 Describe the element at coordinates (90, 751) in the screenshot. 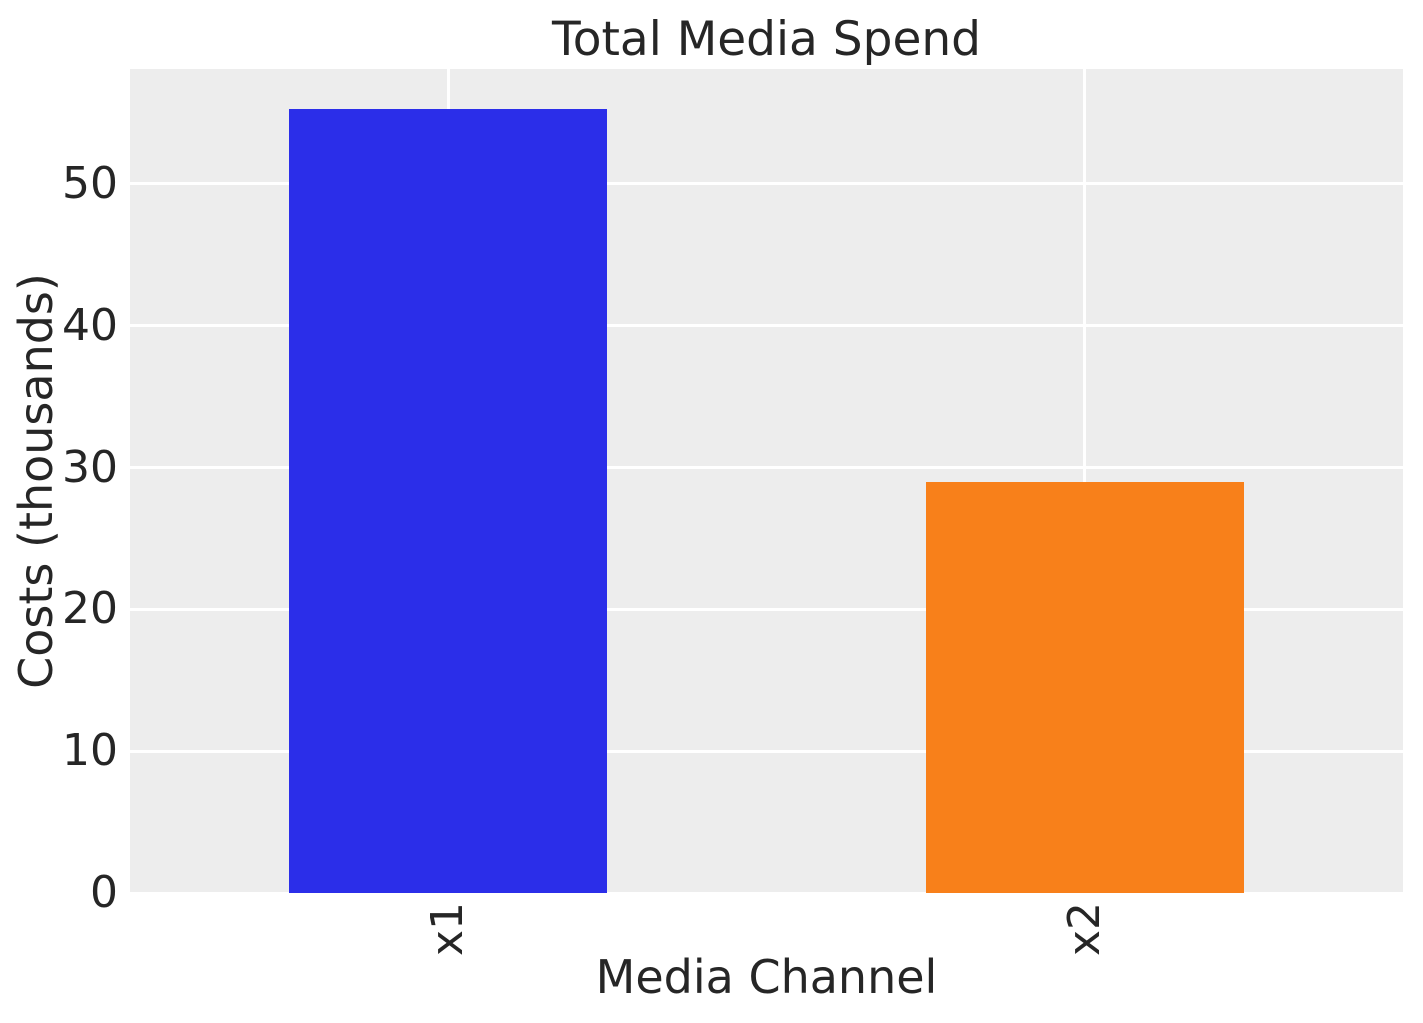

I see `y-tick-label: 10` at that location.